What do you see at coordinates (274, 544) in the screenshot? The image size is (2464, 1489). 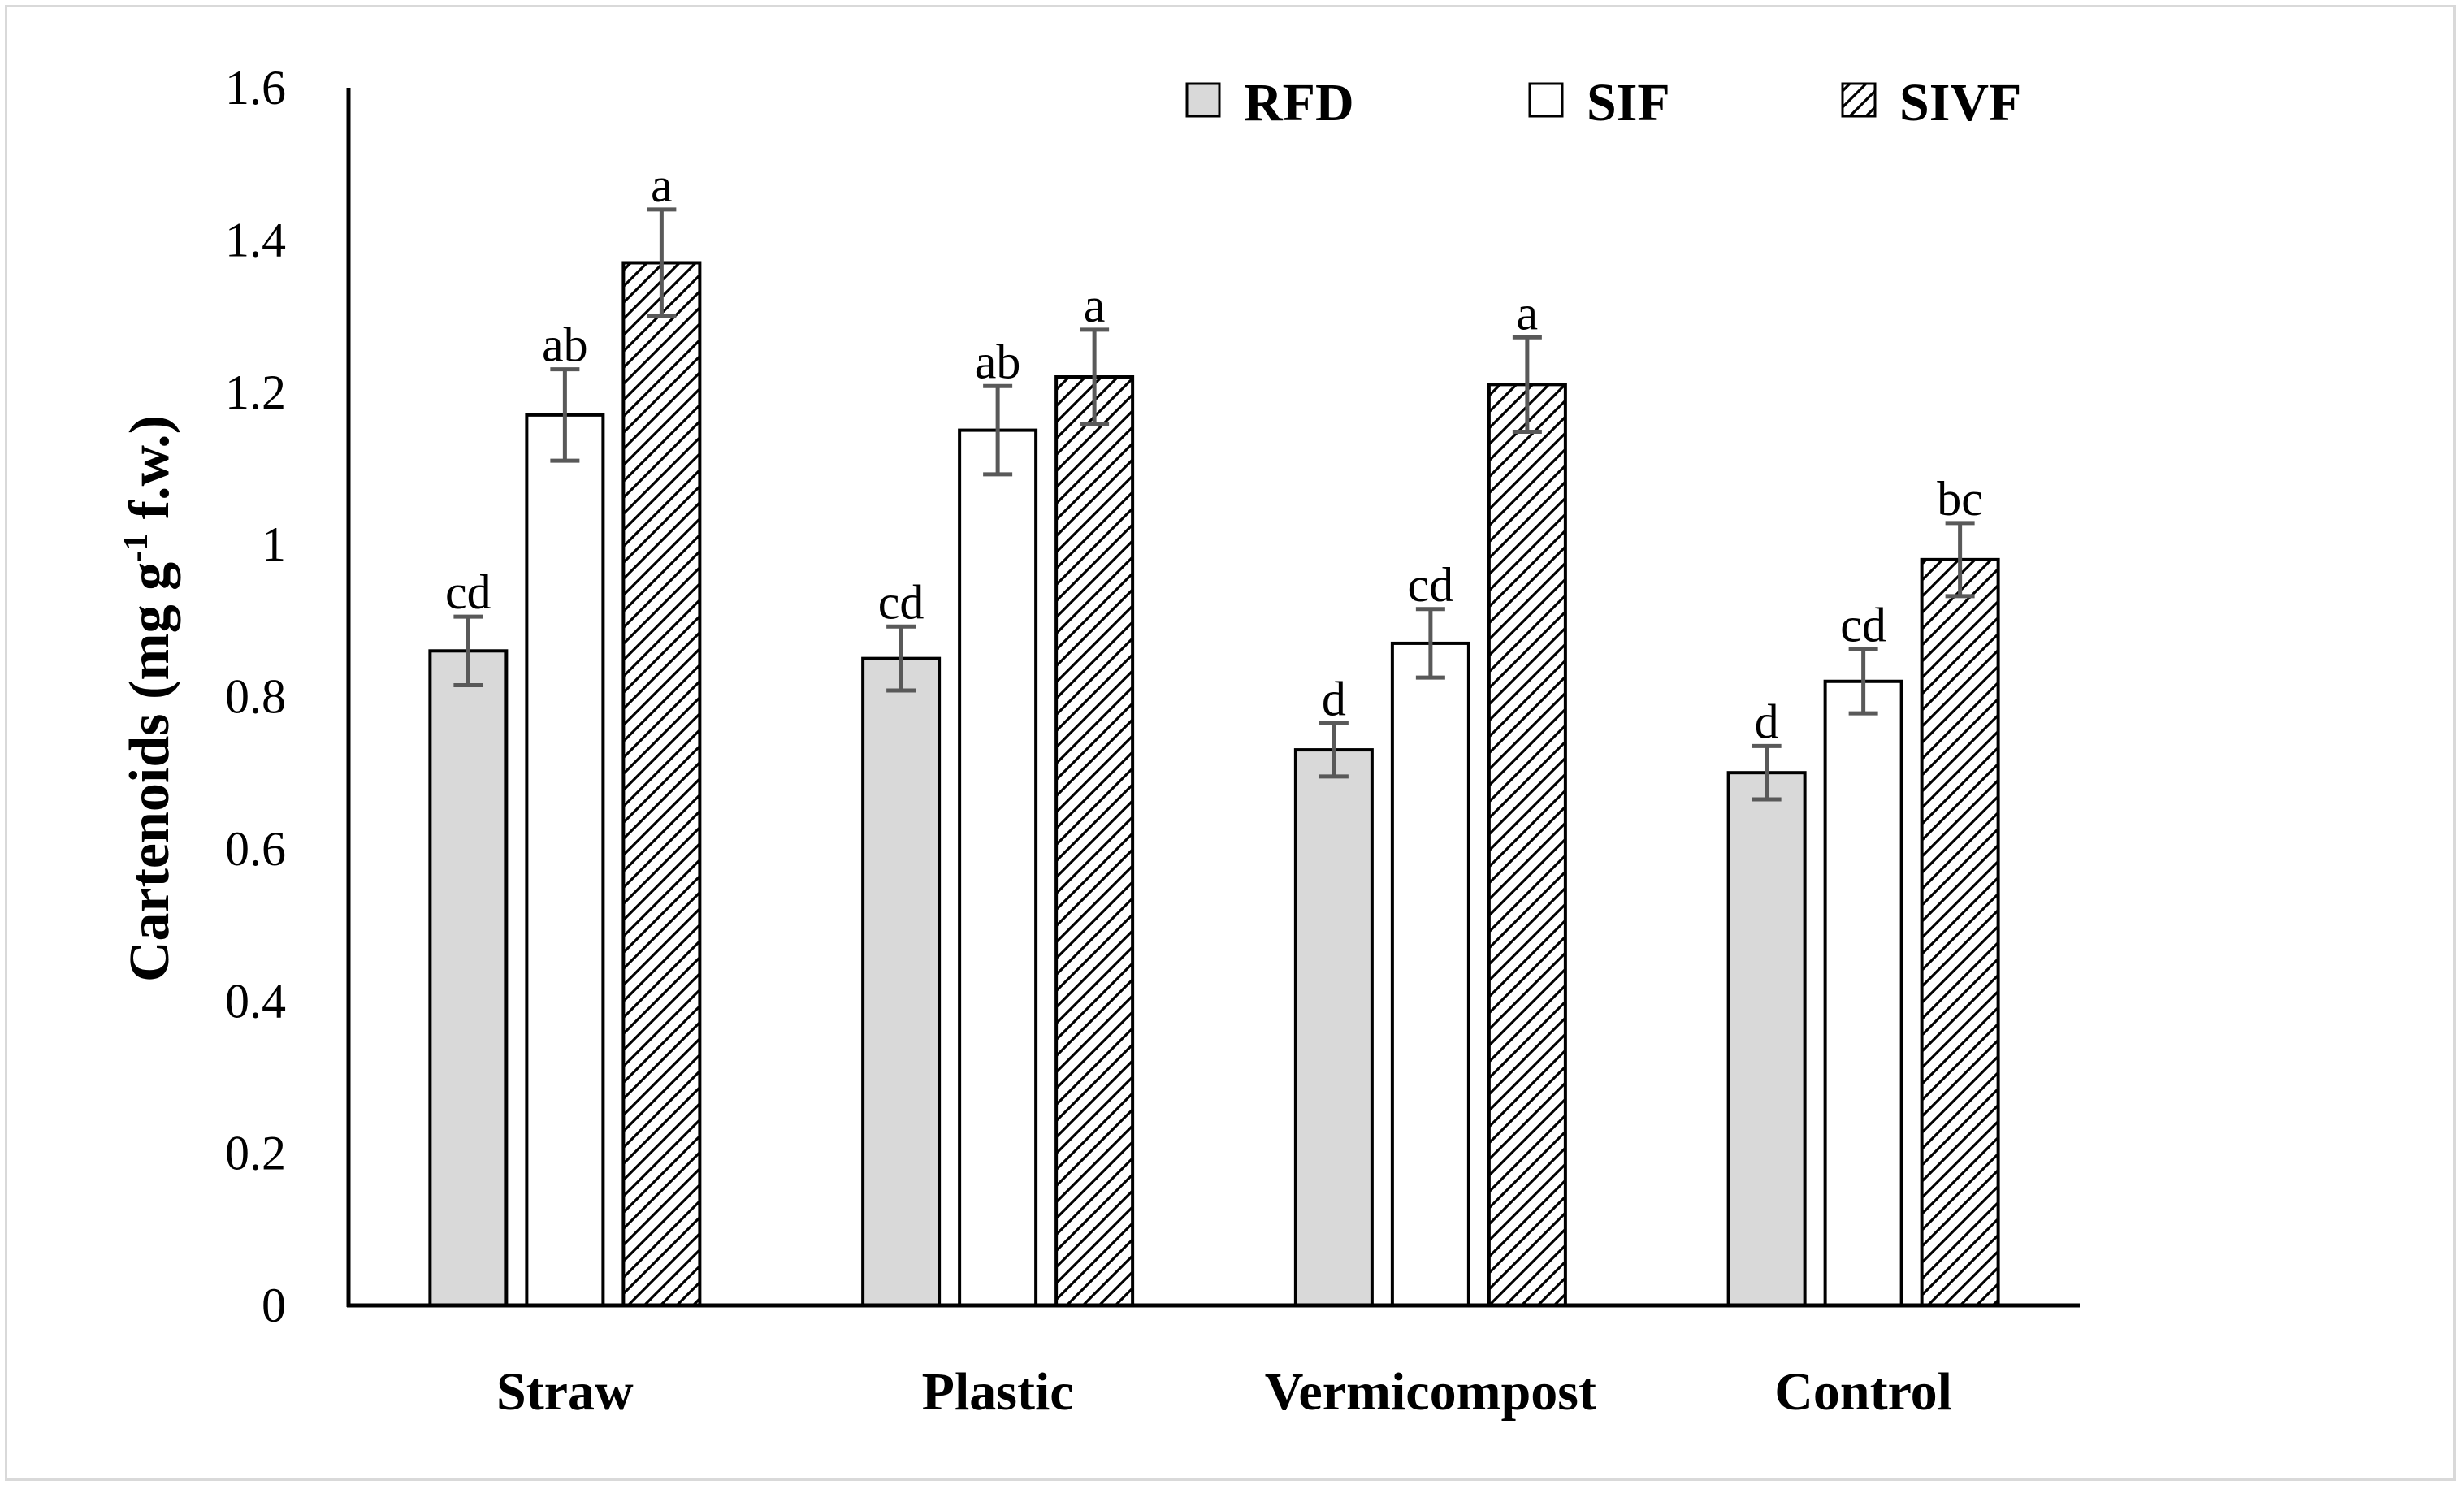 I see `y-tick-label: 1` at bounding box center [274, 544].